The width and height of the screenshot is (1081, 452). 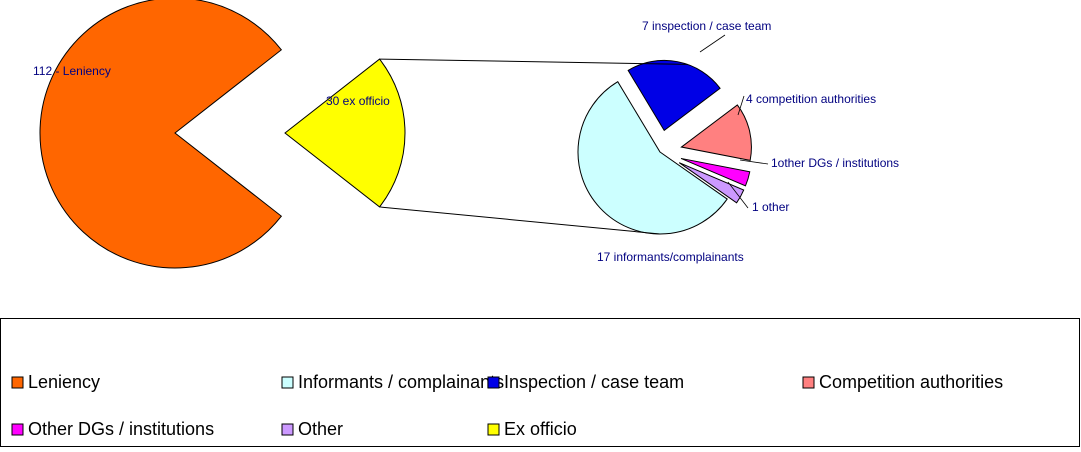 What do you see at coordinates (811, 99) in the screenshot?
I see `data-label: 4 competition authorities` at bounding box center [811, 99].